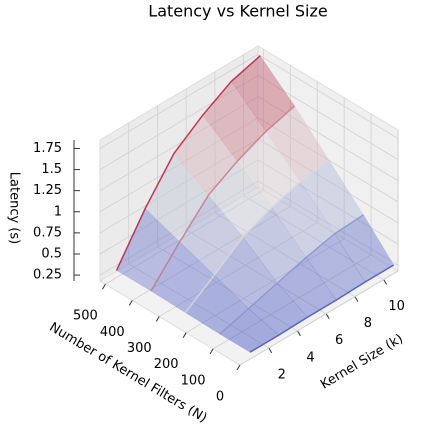 This screenshot has width=421, height=430. What do you see at coordinates (237, 11) in the screenshot?
I see `chart-title: Latency vs Kernel Size` at bounding box center [237, 11].